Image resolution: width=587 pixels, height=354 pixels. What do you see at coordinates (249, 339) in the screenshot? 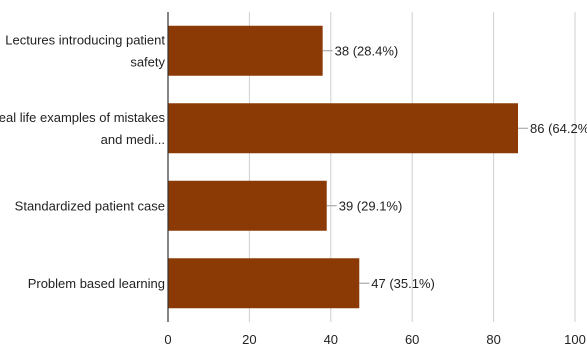
I see `x-tick-label: 20` at bounding box center [249, 339].